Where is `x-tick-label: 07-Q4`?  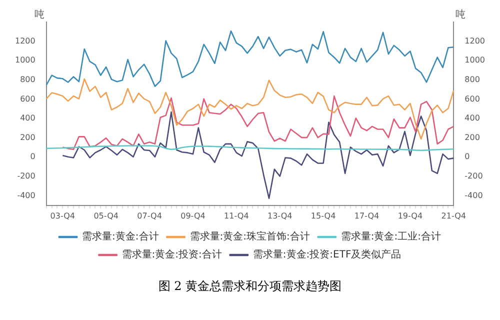 x-tick-label: 07-Q4 is located at coordinates (149, 215).